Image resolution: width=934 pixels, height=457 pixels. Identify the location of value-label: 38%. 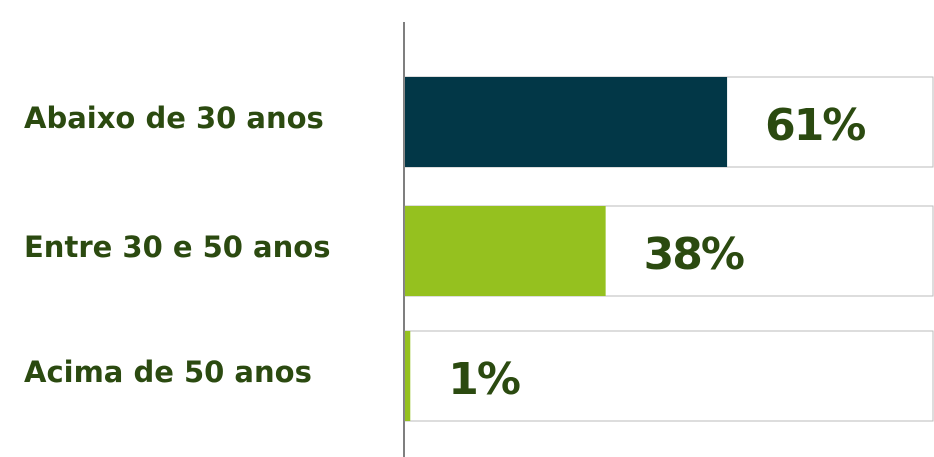
(694, 254).